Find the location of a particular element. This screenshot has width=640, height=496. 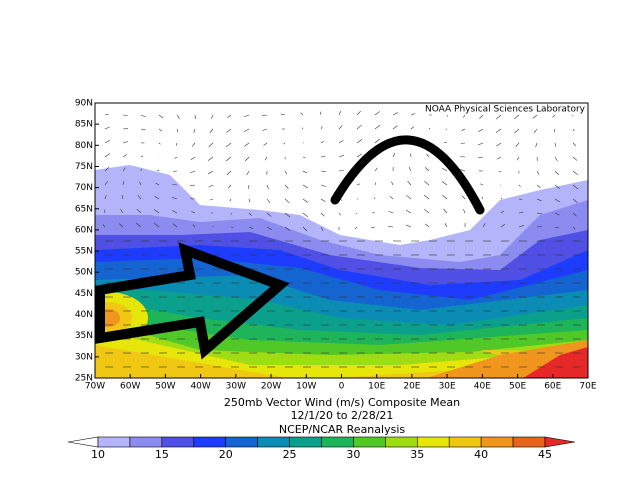

credit: NOAA Physical Sciences Laboratory is located at coordinates (505, 110).